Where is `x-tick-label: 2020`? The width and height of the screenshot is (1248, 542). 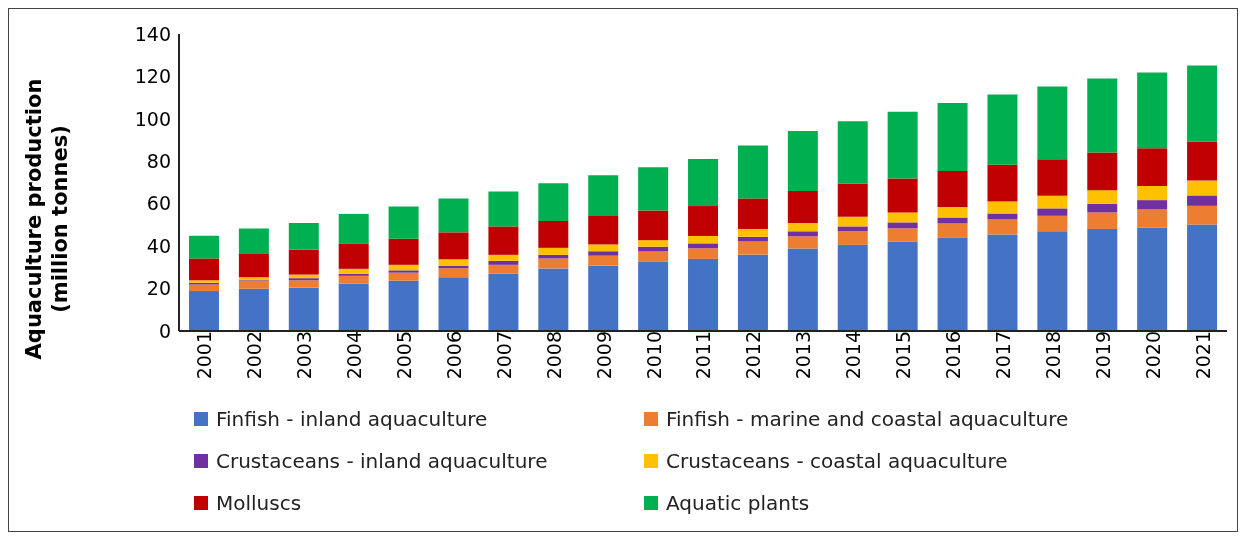 x-tick-label: 2020 is located at coordinates (1152, 355).